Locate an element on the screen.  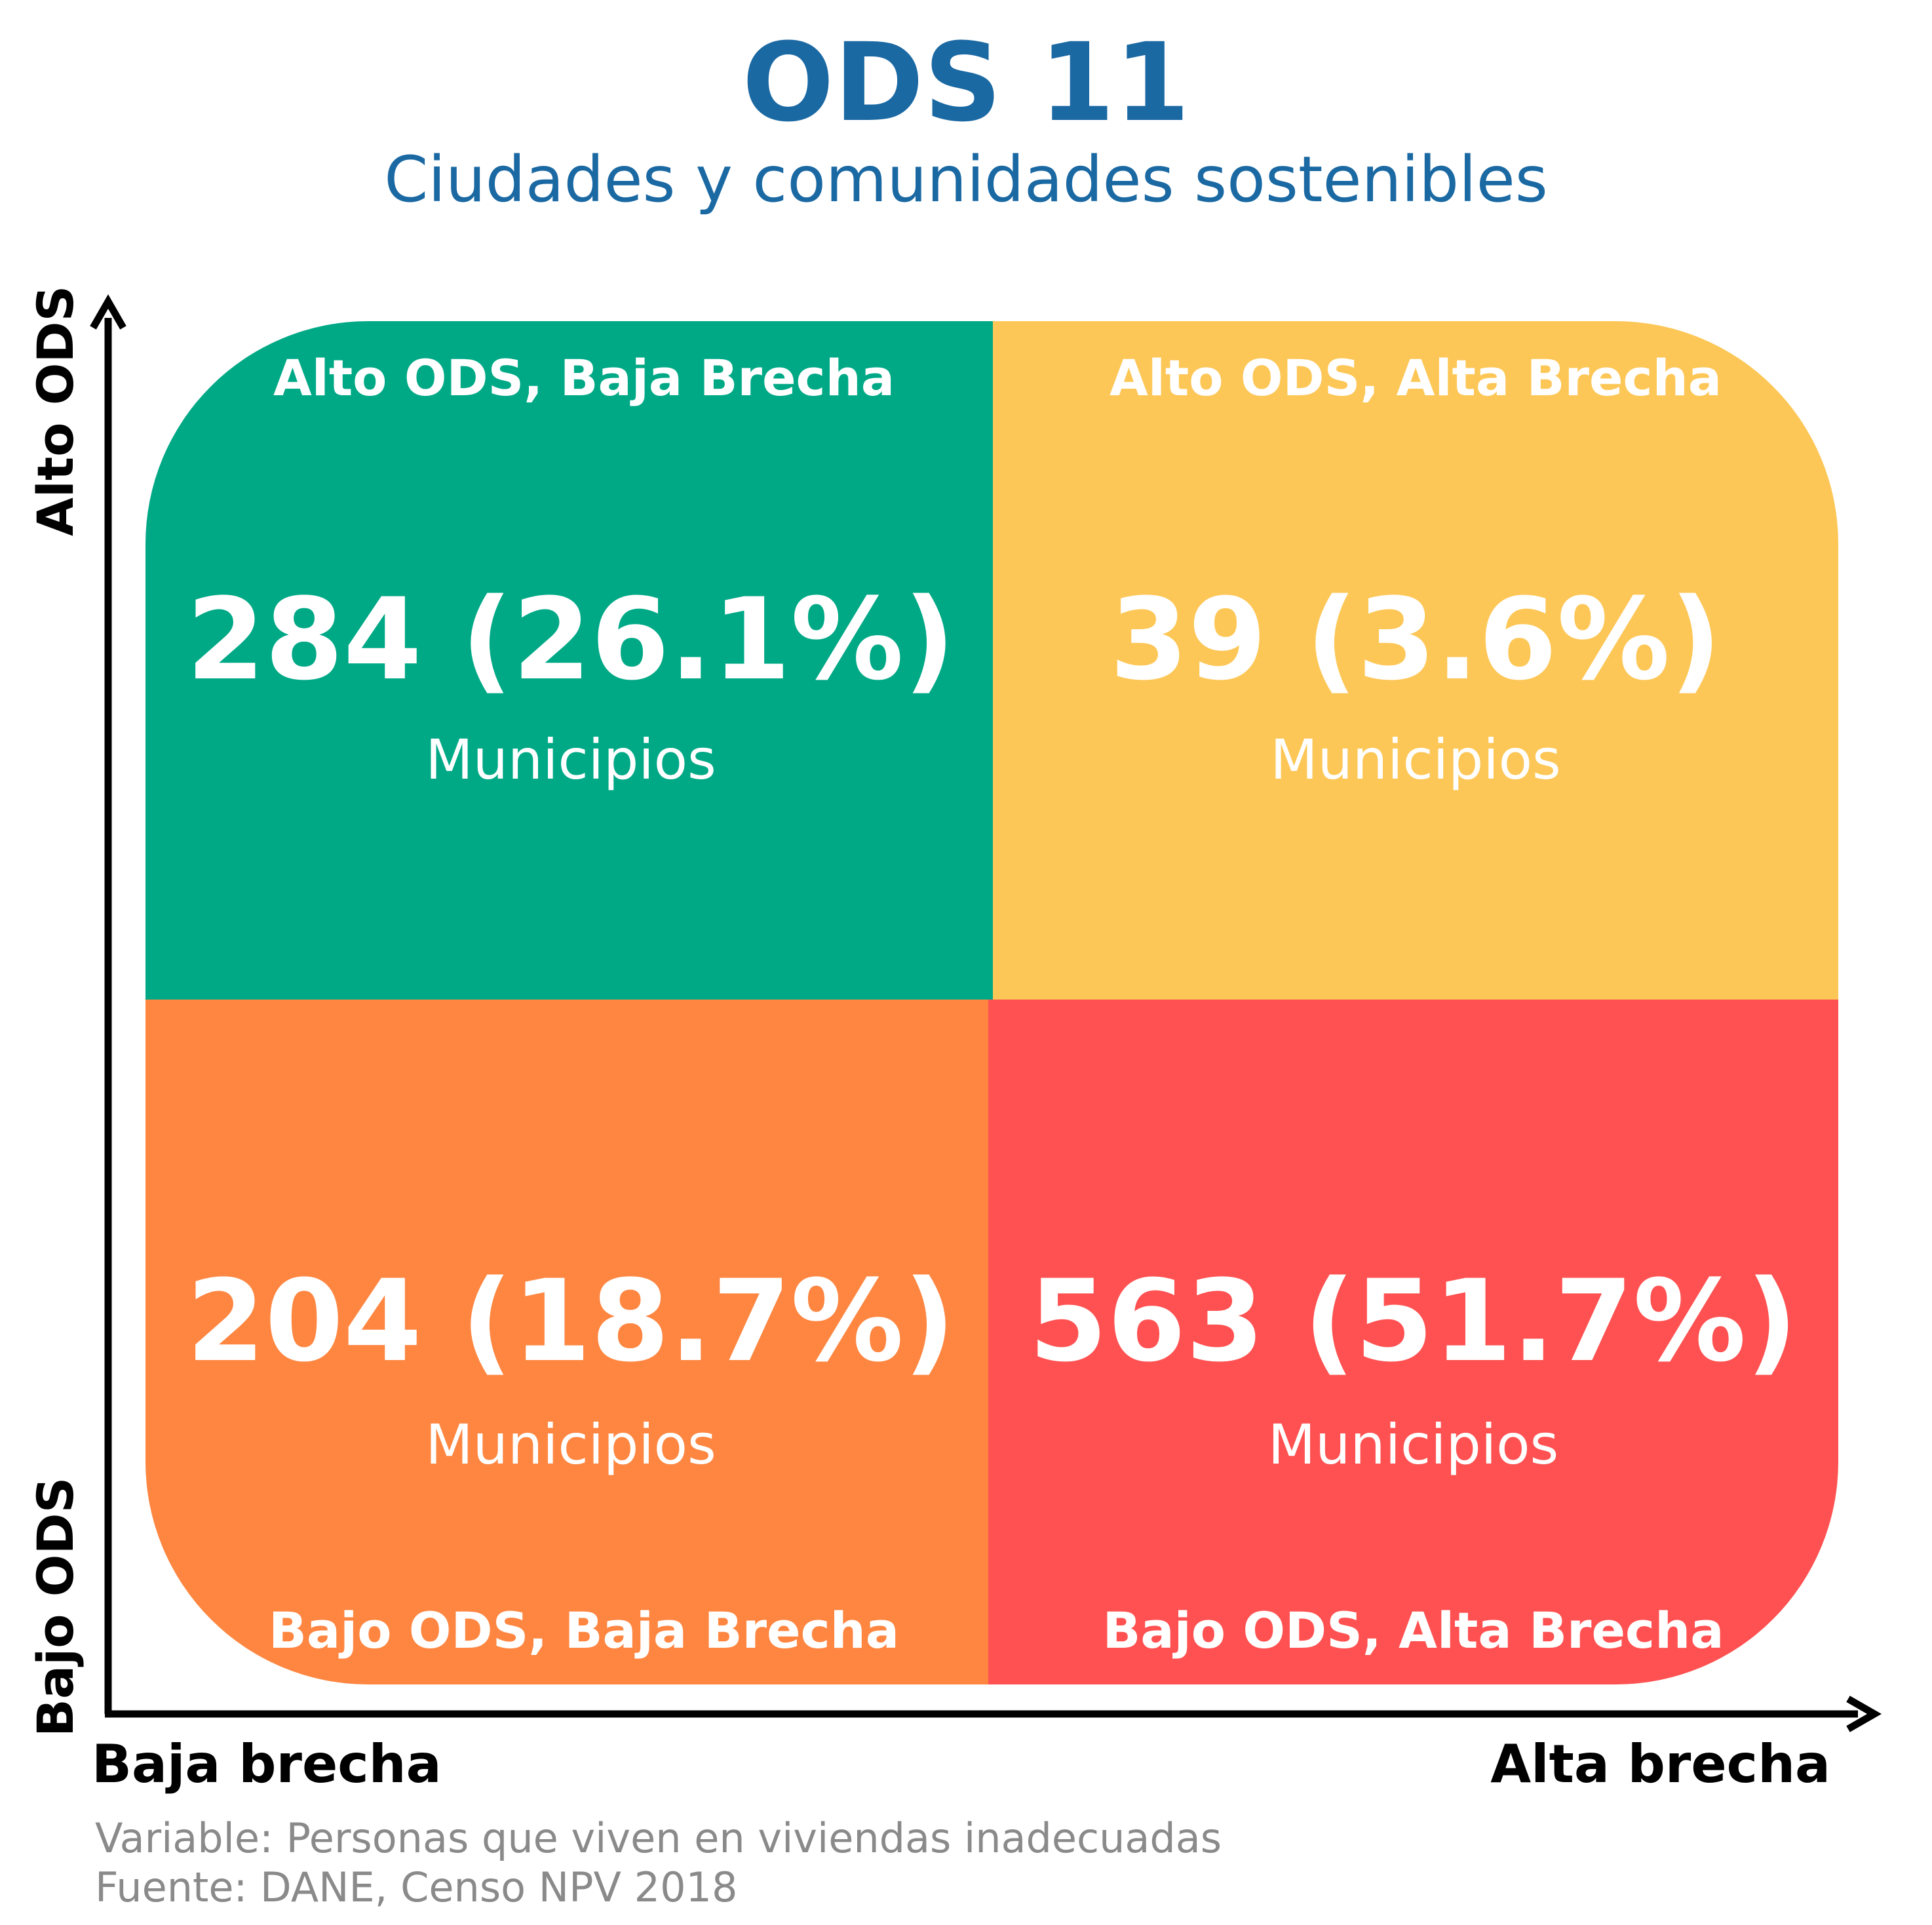
x-axis-arrow-icon is located at coordinates (1864, 1714).